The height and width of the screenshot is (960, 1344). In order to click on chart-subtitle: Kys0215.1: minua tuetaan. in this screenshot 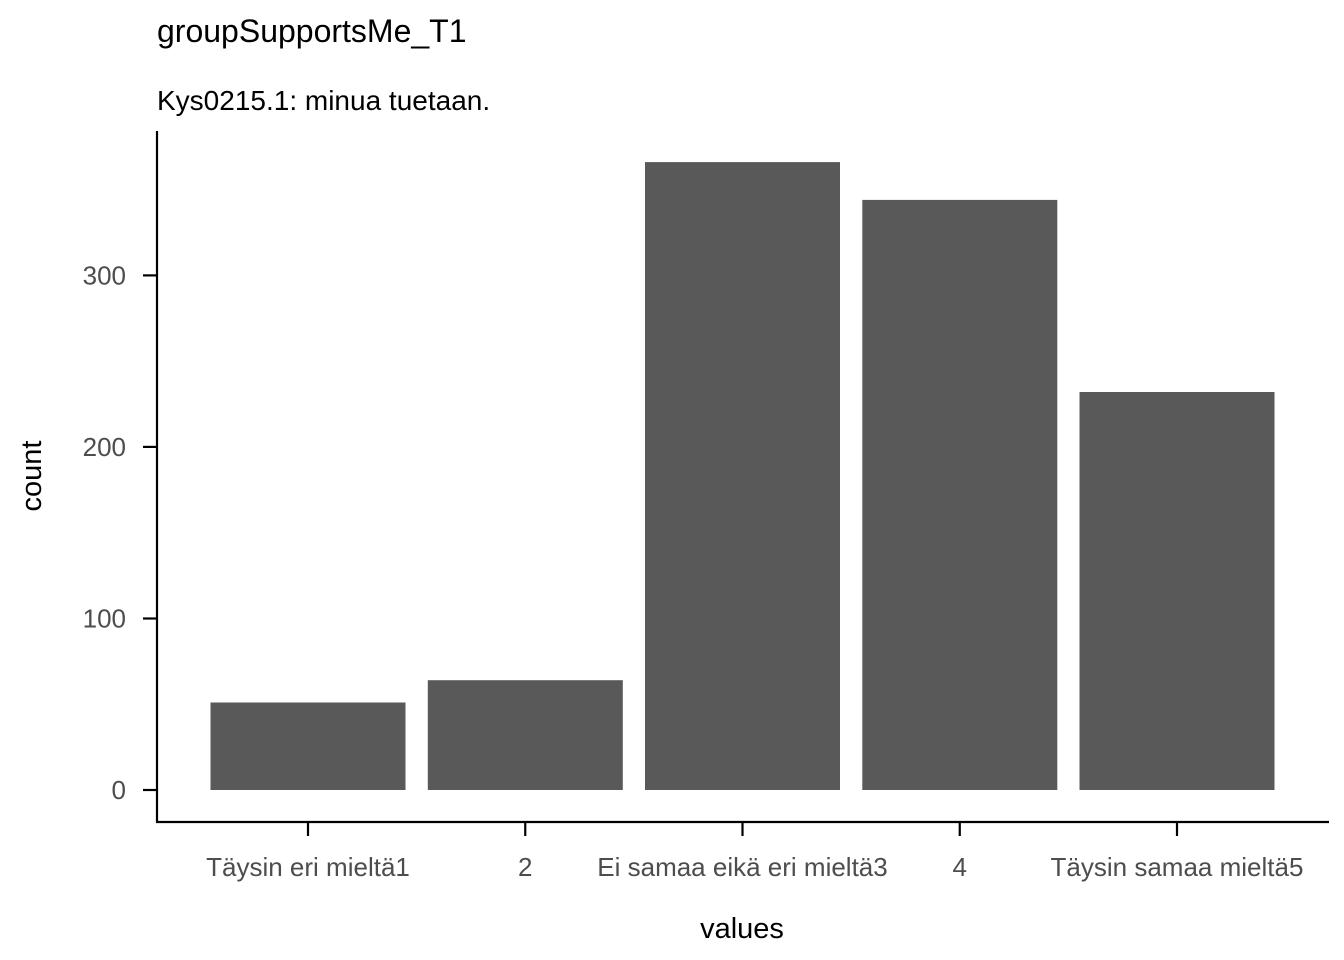, I will do `click(323, 100)`.